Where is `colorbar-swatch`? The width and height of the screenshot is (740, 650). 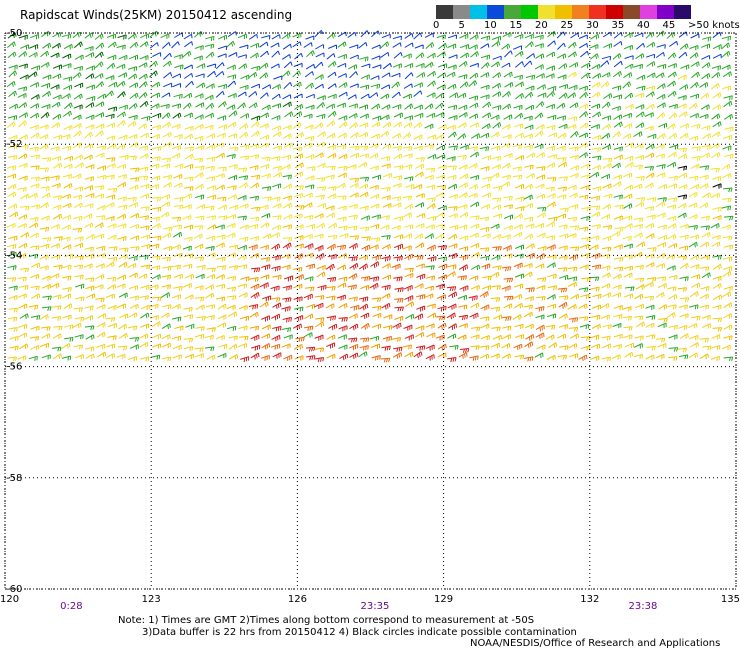 colorbar-swatch is located at coordinates (495, 12).